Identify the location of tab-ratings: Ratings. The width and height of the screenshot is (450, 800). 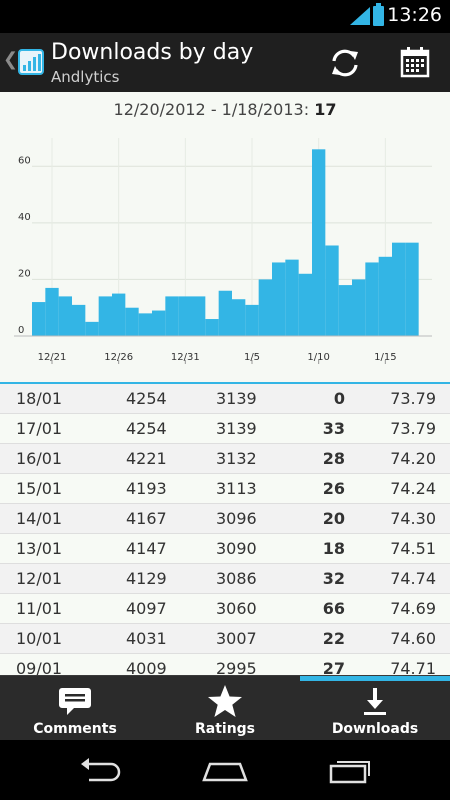
(225, 708).